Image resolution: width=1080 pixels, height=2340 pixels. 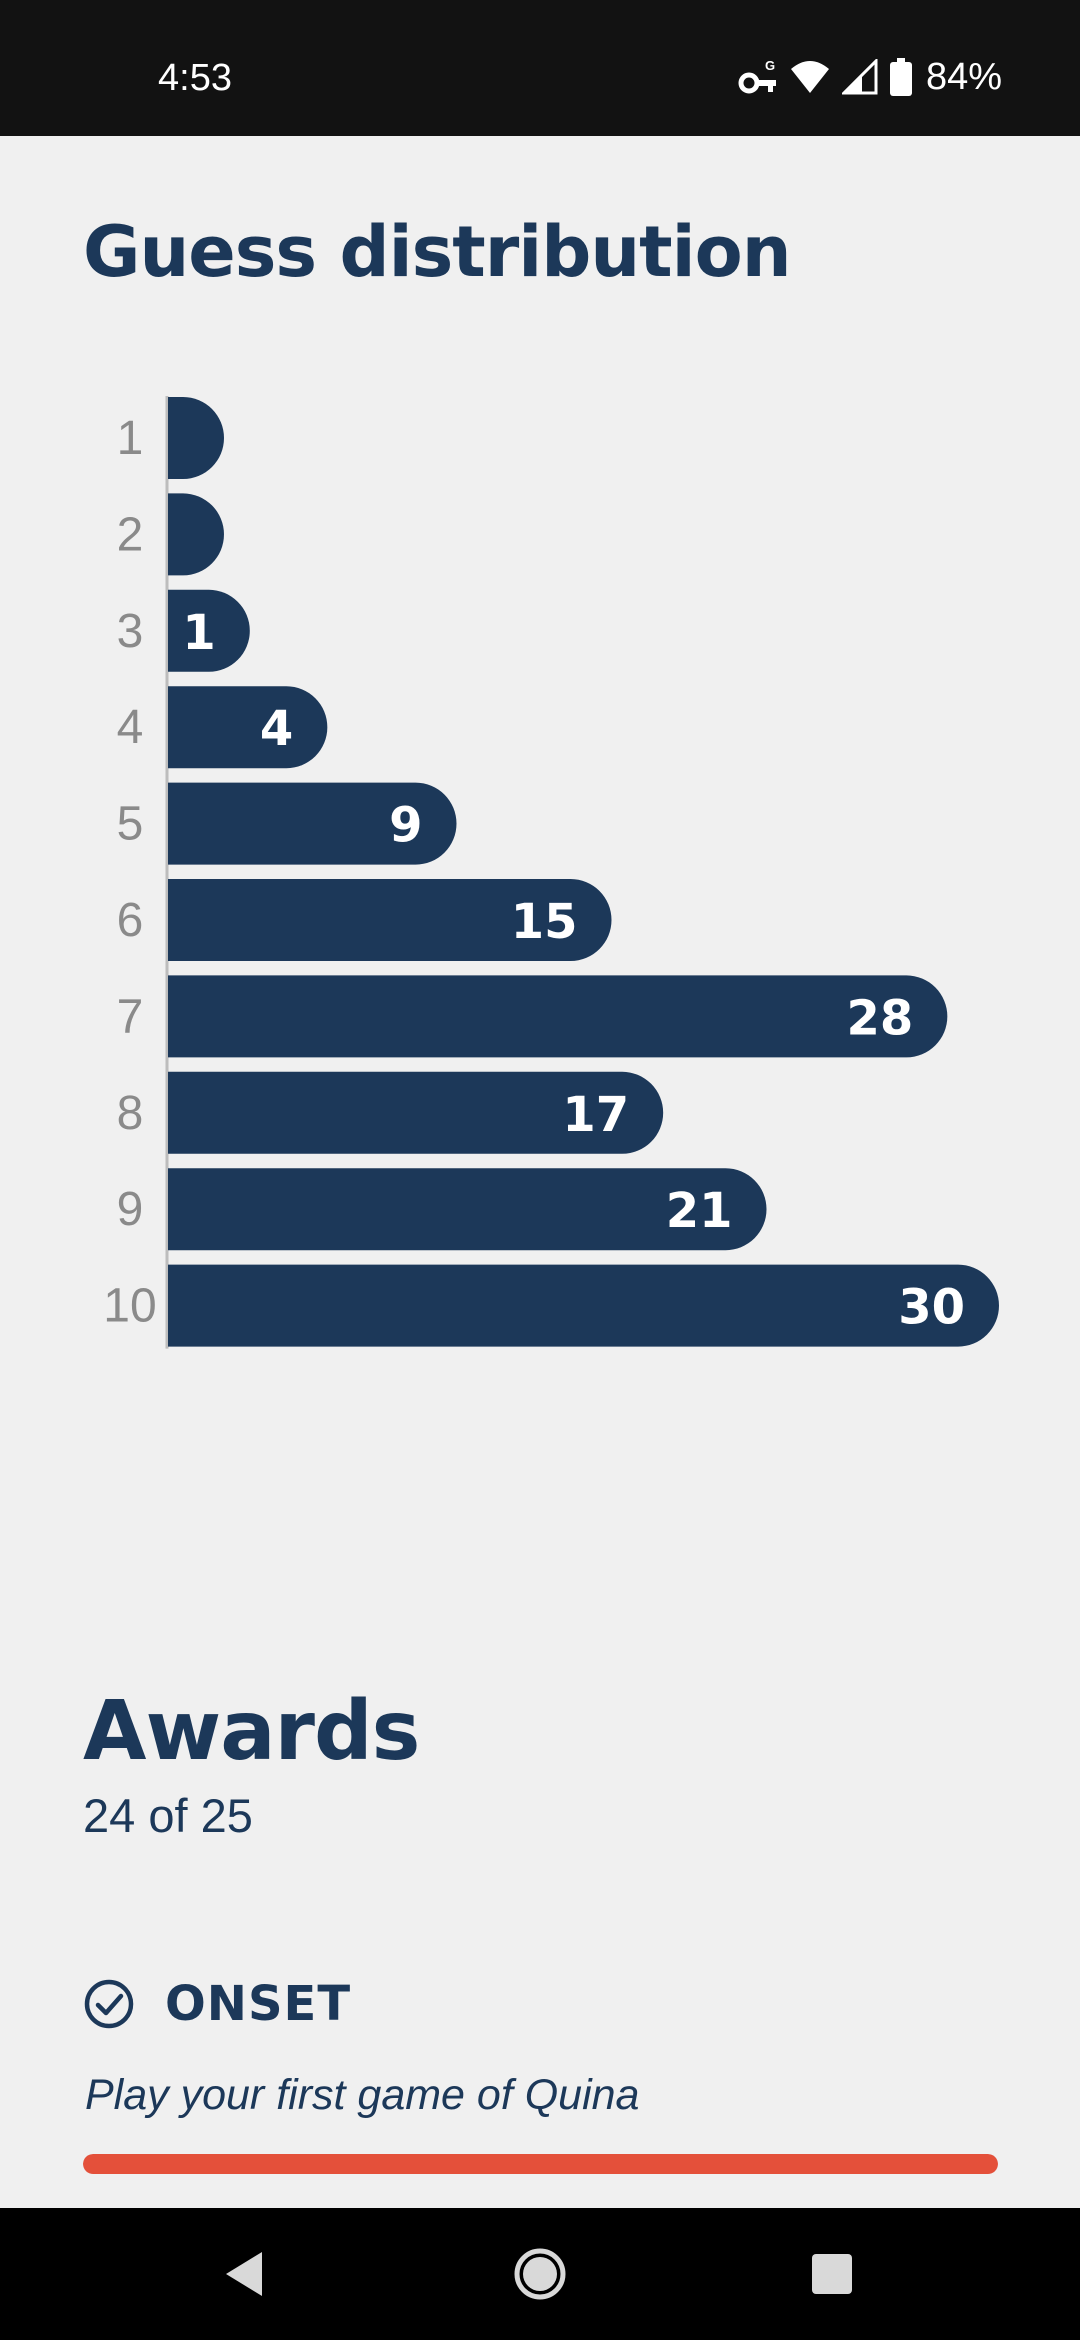 What do you see at coordinates (276, 729) in the screenshot?
I see `chart-value-label: 4` at bounding box center [276, 729].